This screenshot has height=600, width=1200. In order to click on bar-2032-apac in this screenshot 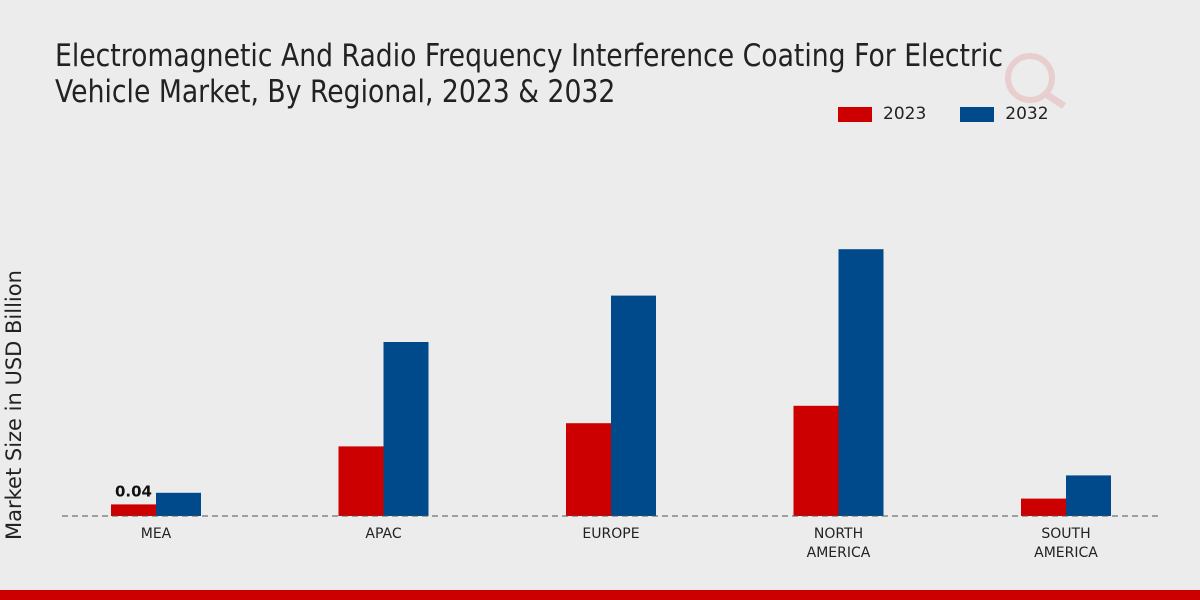, I will do `click(406, 429)`.